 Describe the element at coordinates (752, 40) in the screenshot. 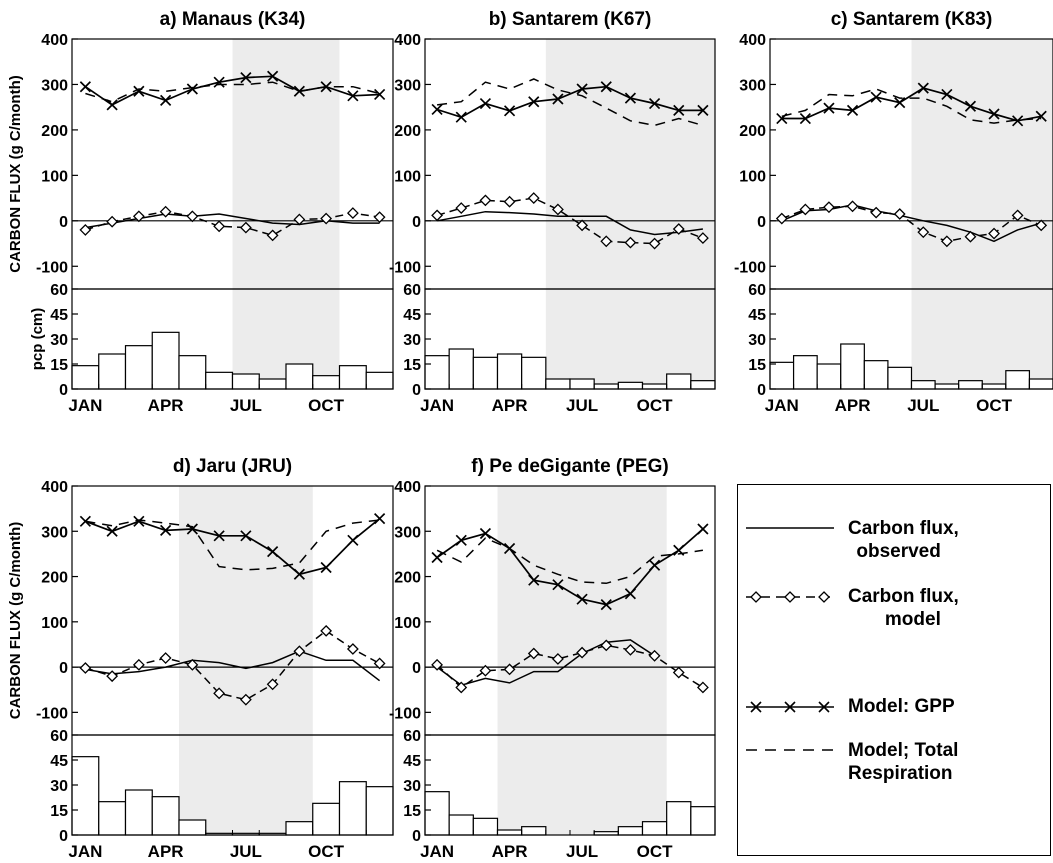

I see `flux-ytick-label: 400` at that location.